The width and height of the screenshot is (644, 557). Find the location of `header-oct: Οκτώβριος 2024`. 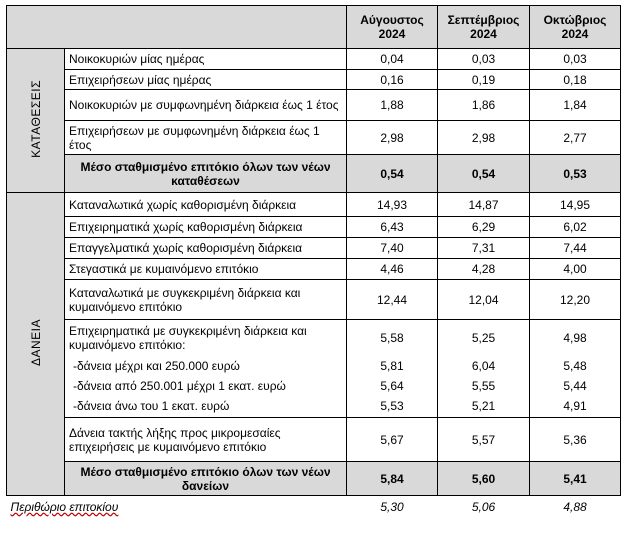

header-oct: Οκτώβριος 2024 is located at coordinates (575, 27).